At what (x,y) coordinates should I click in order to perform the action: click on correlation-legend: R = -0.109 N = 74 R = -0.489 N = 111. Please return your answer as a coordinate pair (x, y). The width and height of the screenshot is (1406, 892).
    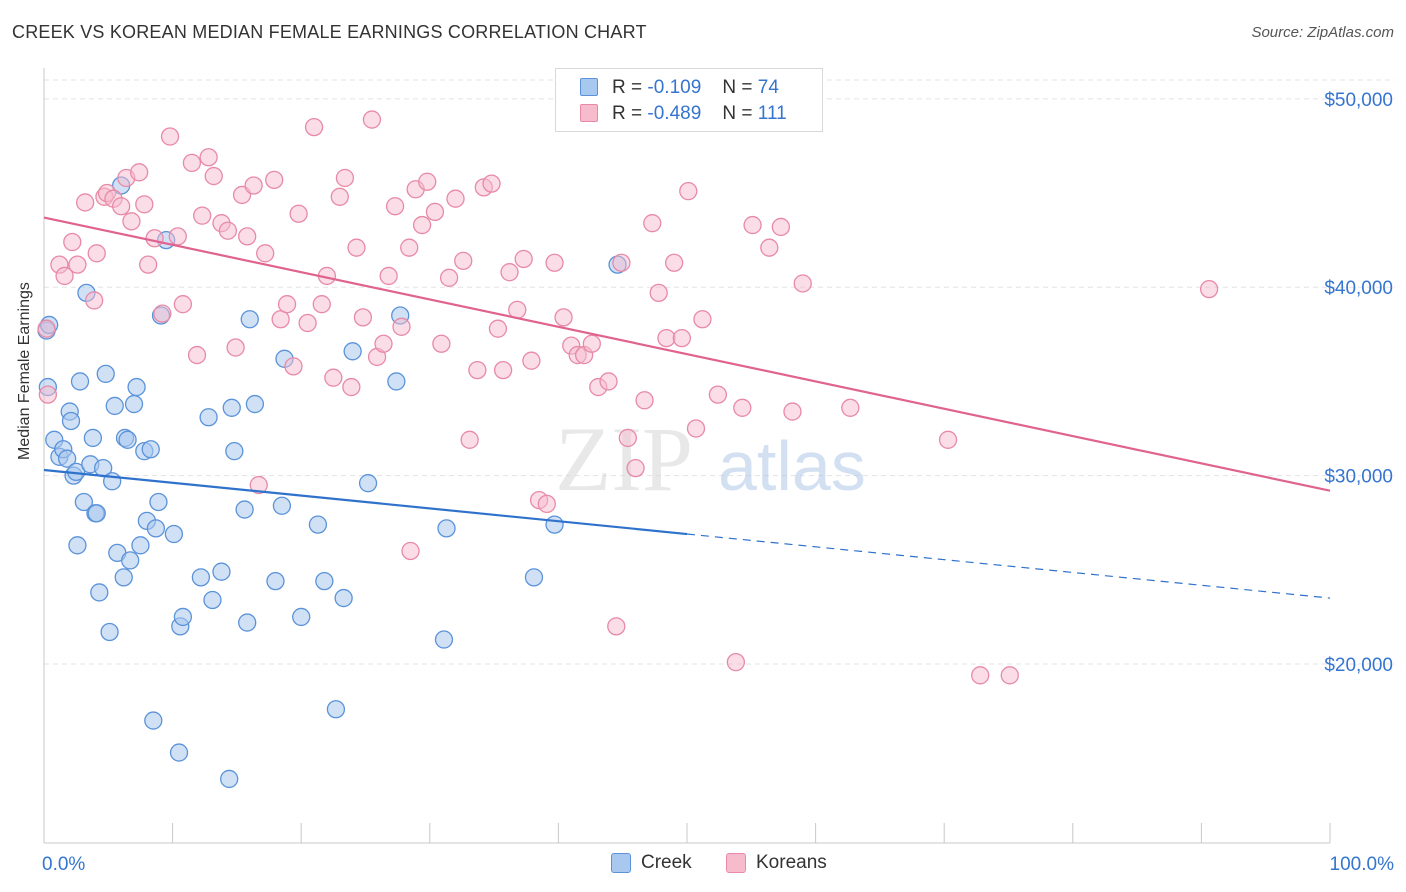
    Looking at the image, I should click on (689, 100).